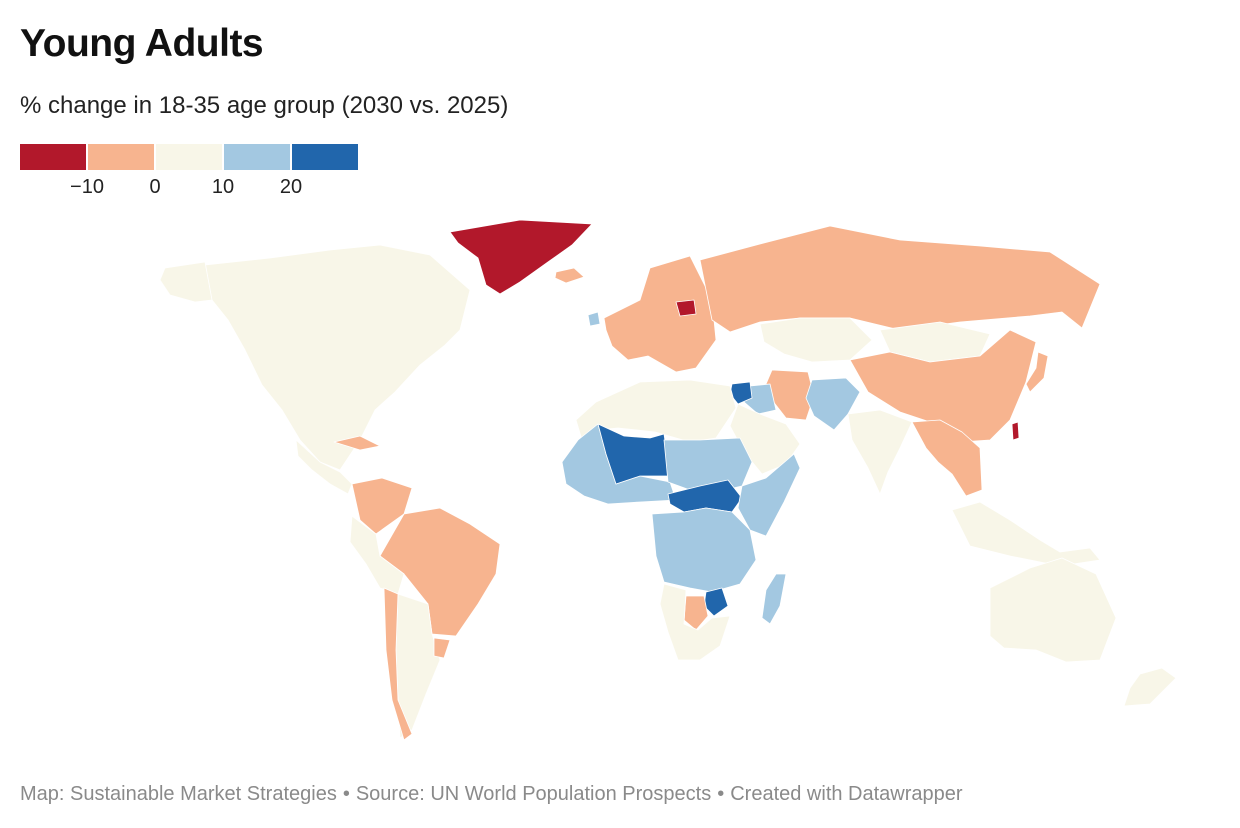 The image size is (1240, 828). Describe the element at coordinates (695, 622) in the screenshot. I see `region-south-africa` at that location.